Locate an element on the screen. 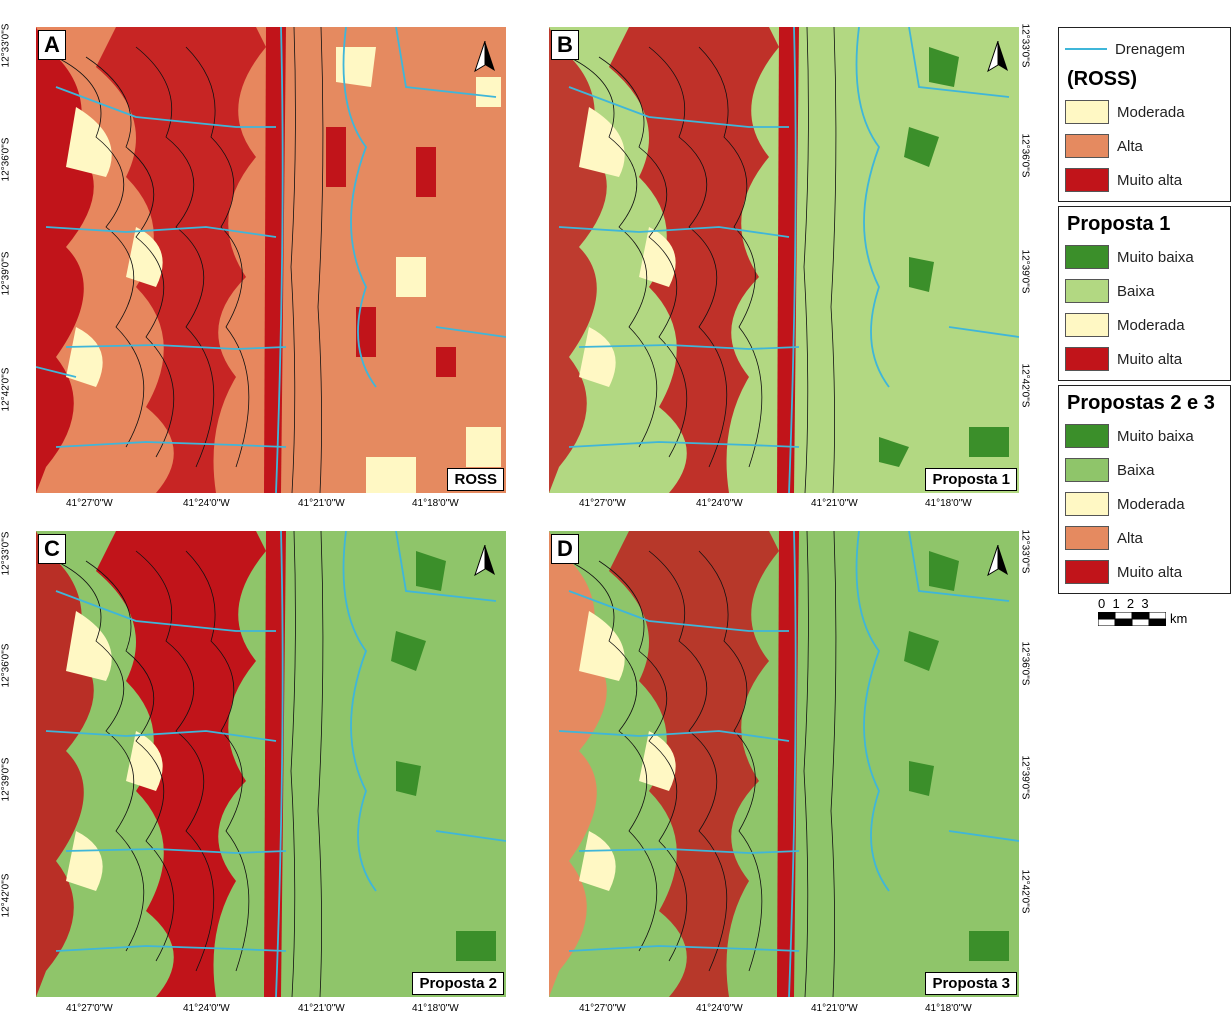  panel-name-b: Proposta 1 is located at coordinates (971, 479).